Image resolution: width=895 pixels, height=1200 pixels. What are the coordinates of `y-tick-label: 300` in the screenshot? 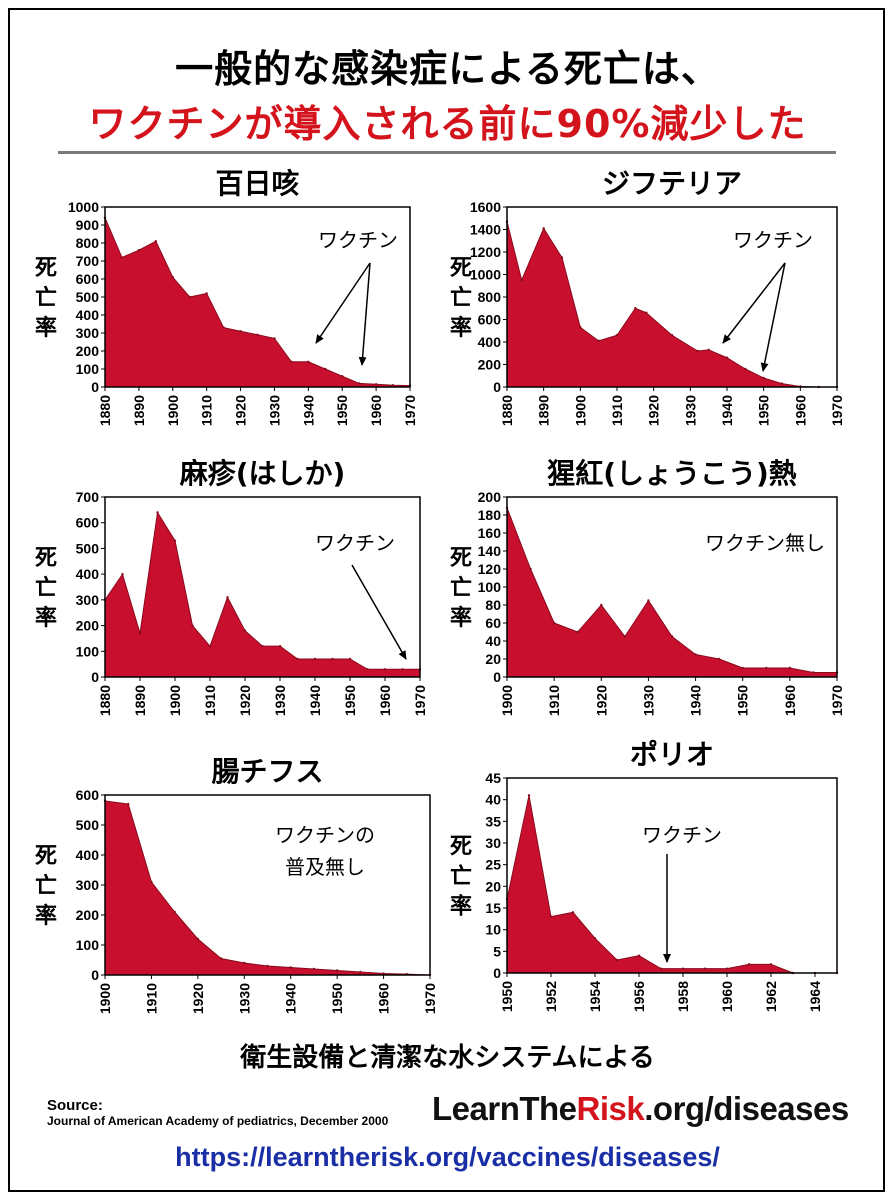 It's located at (88, 333).